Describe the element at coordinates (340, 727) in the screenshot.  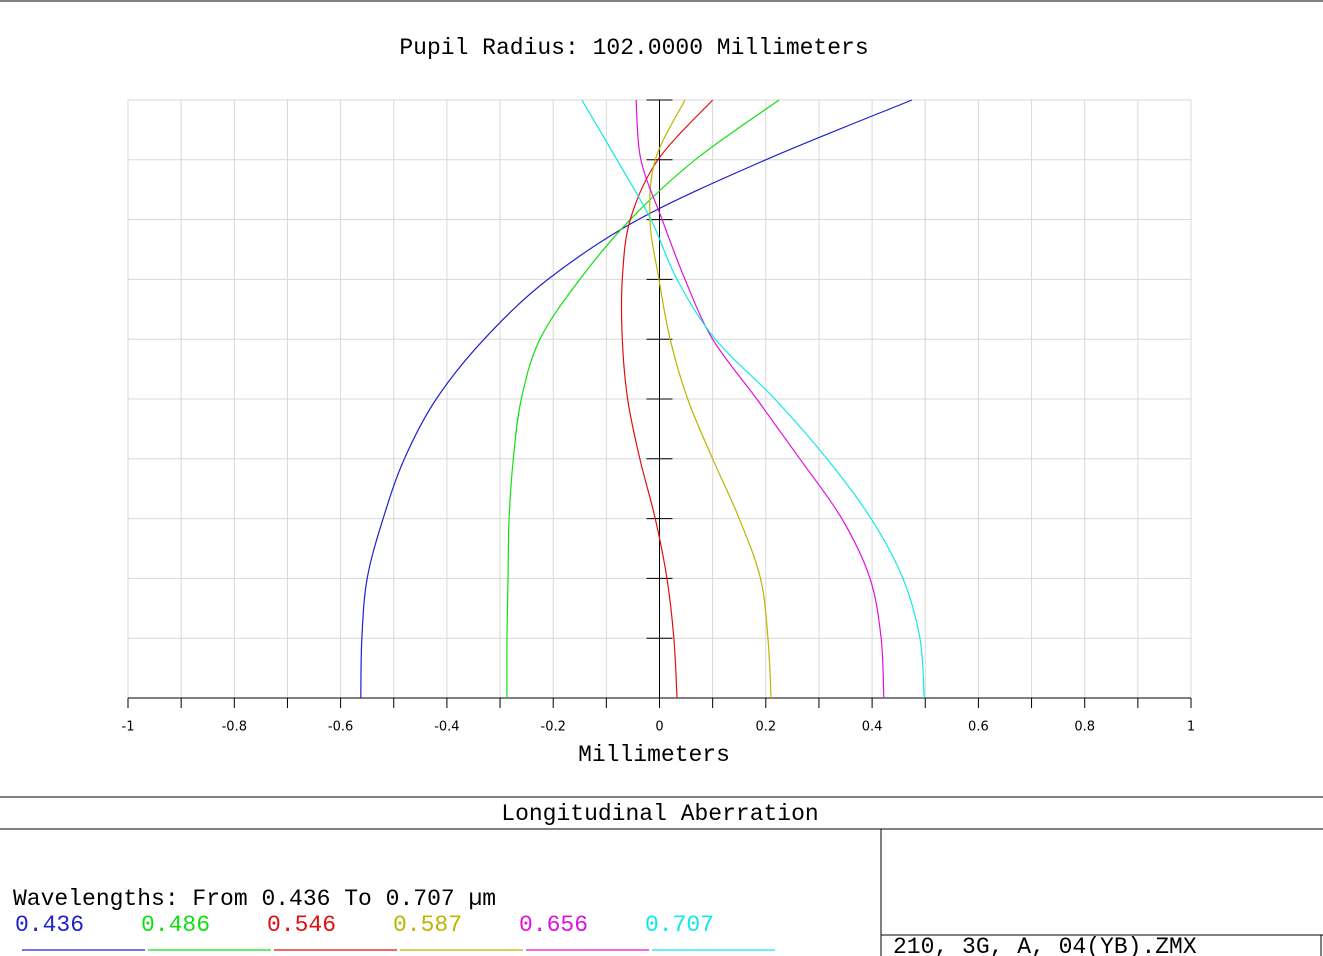
I see `x-tick-label: -0.6` at that location.